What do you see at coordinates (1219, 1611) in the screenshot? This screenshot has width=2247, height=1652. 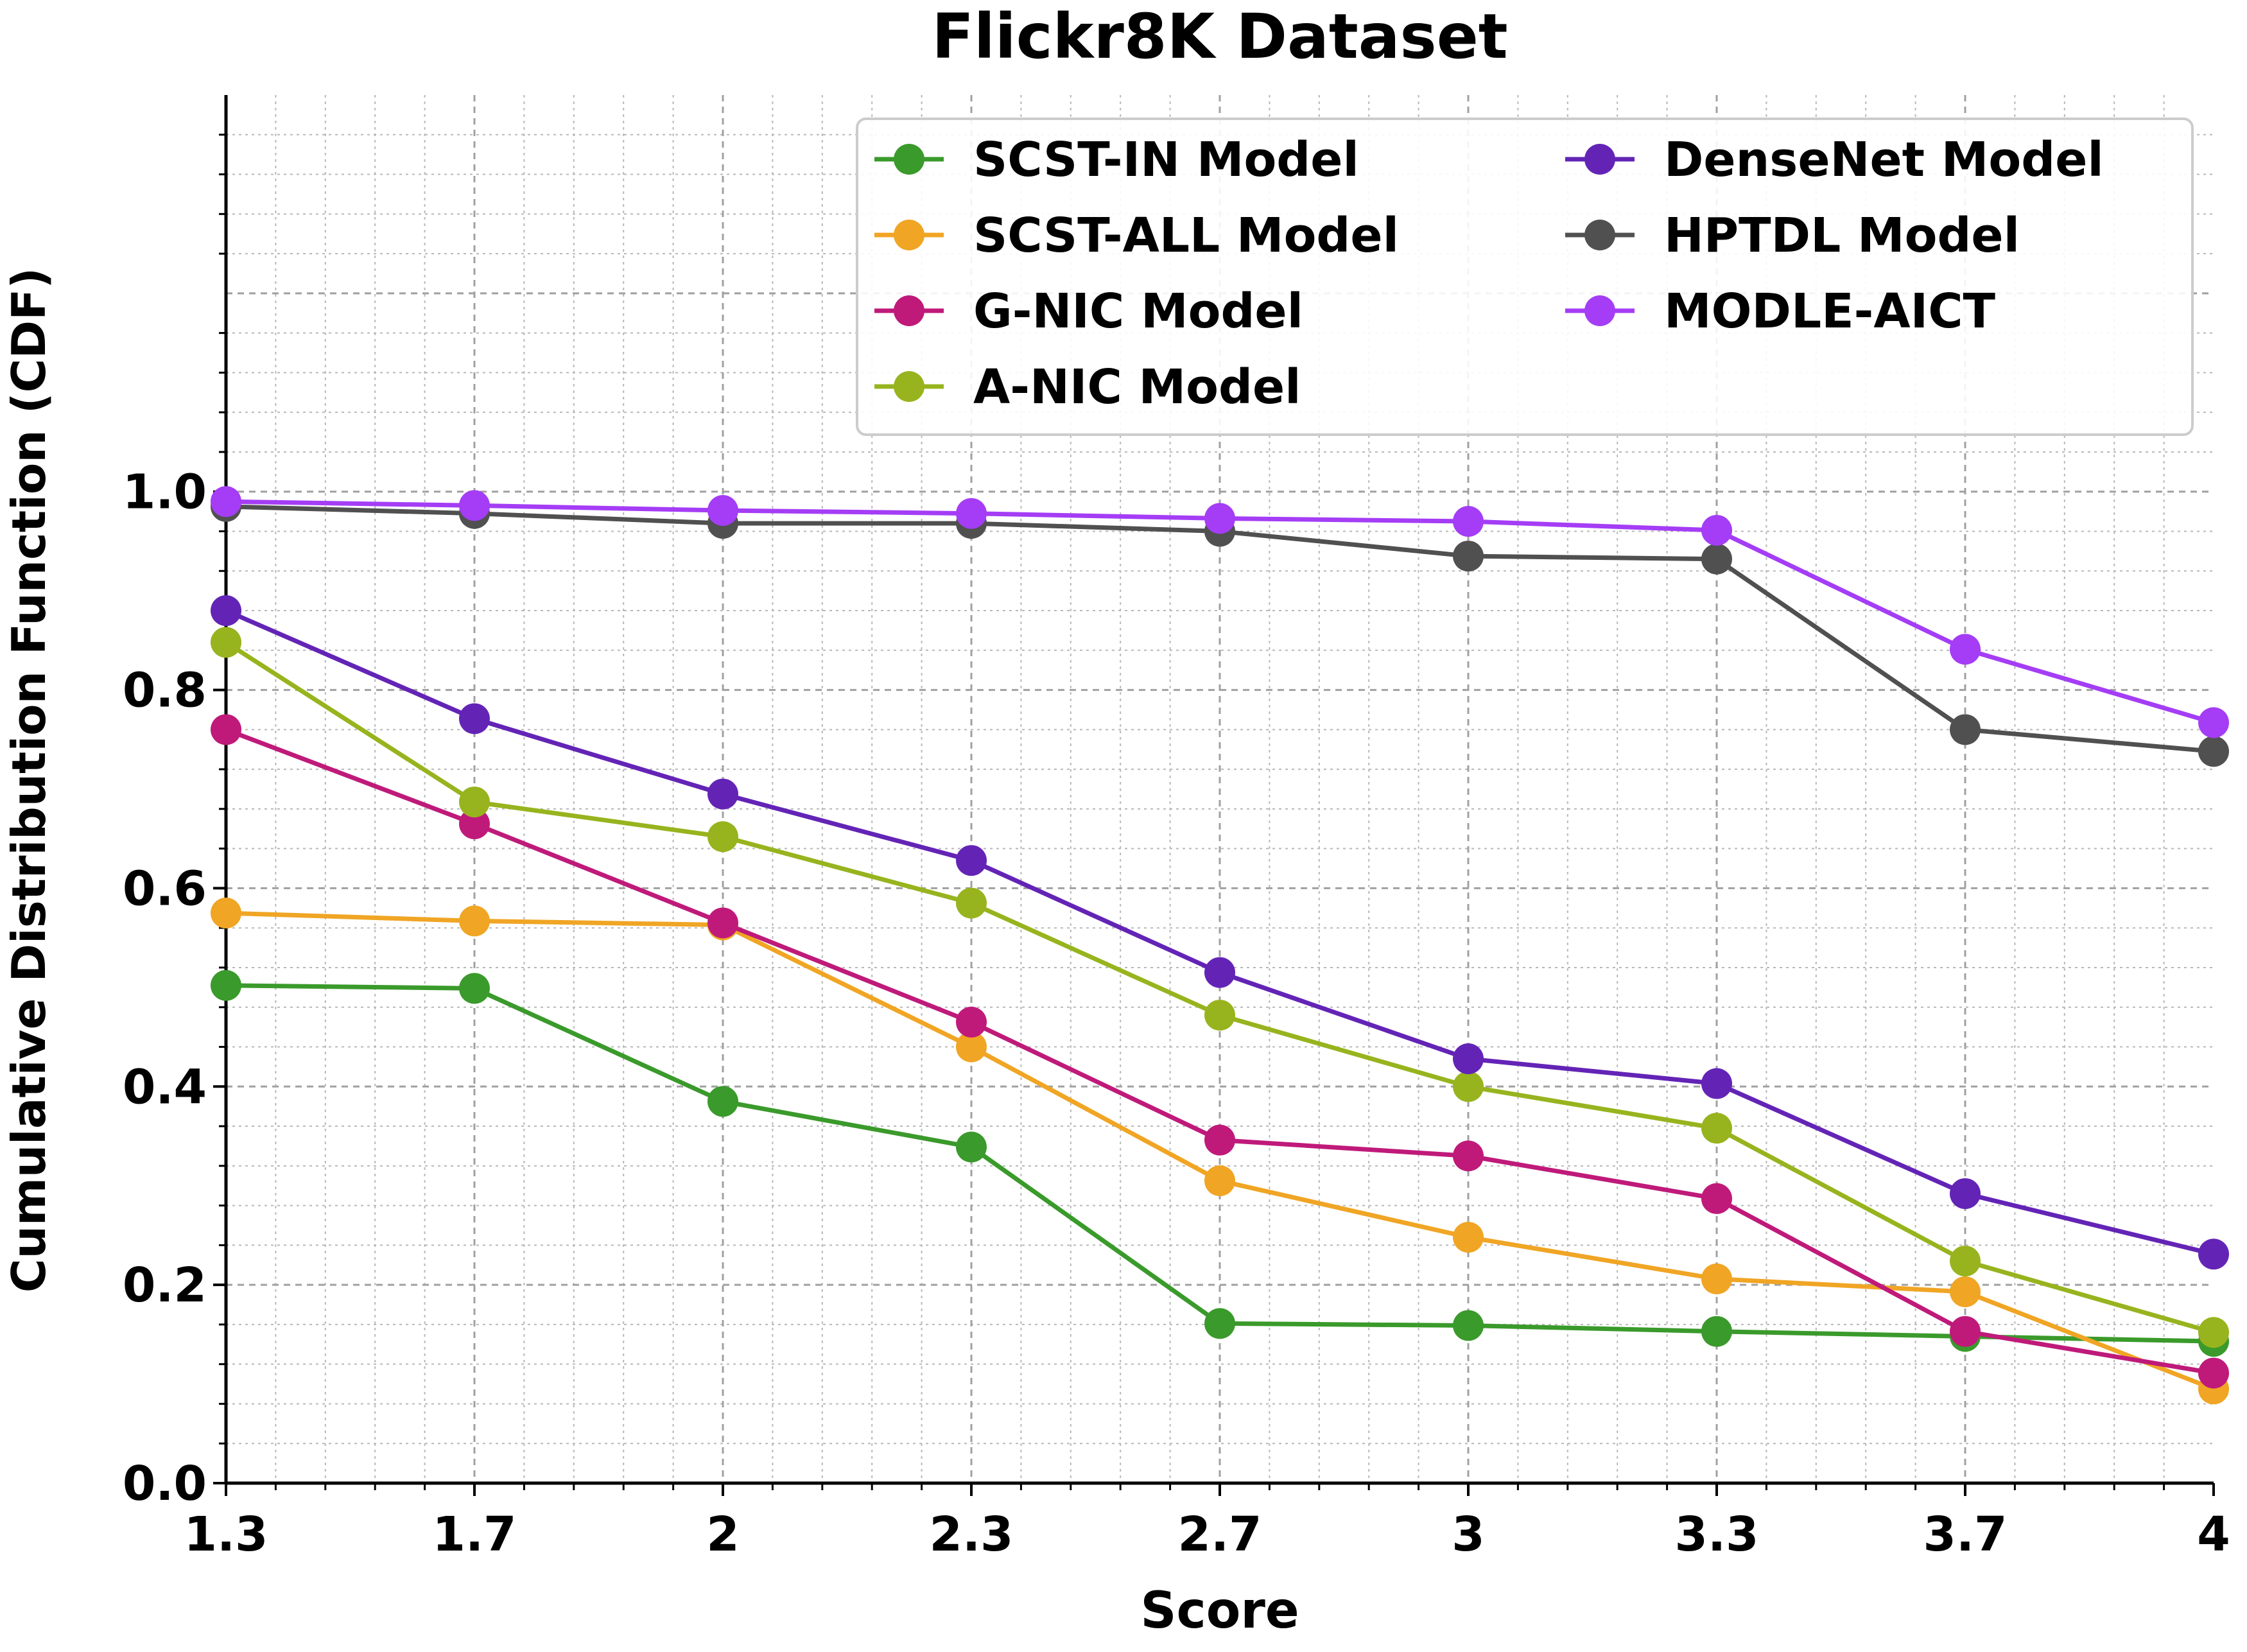 I see `x-axis-label: Score` at bounding box center [1219, 1611].